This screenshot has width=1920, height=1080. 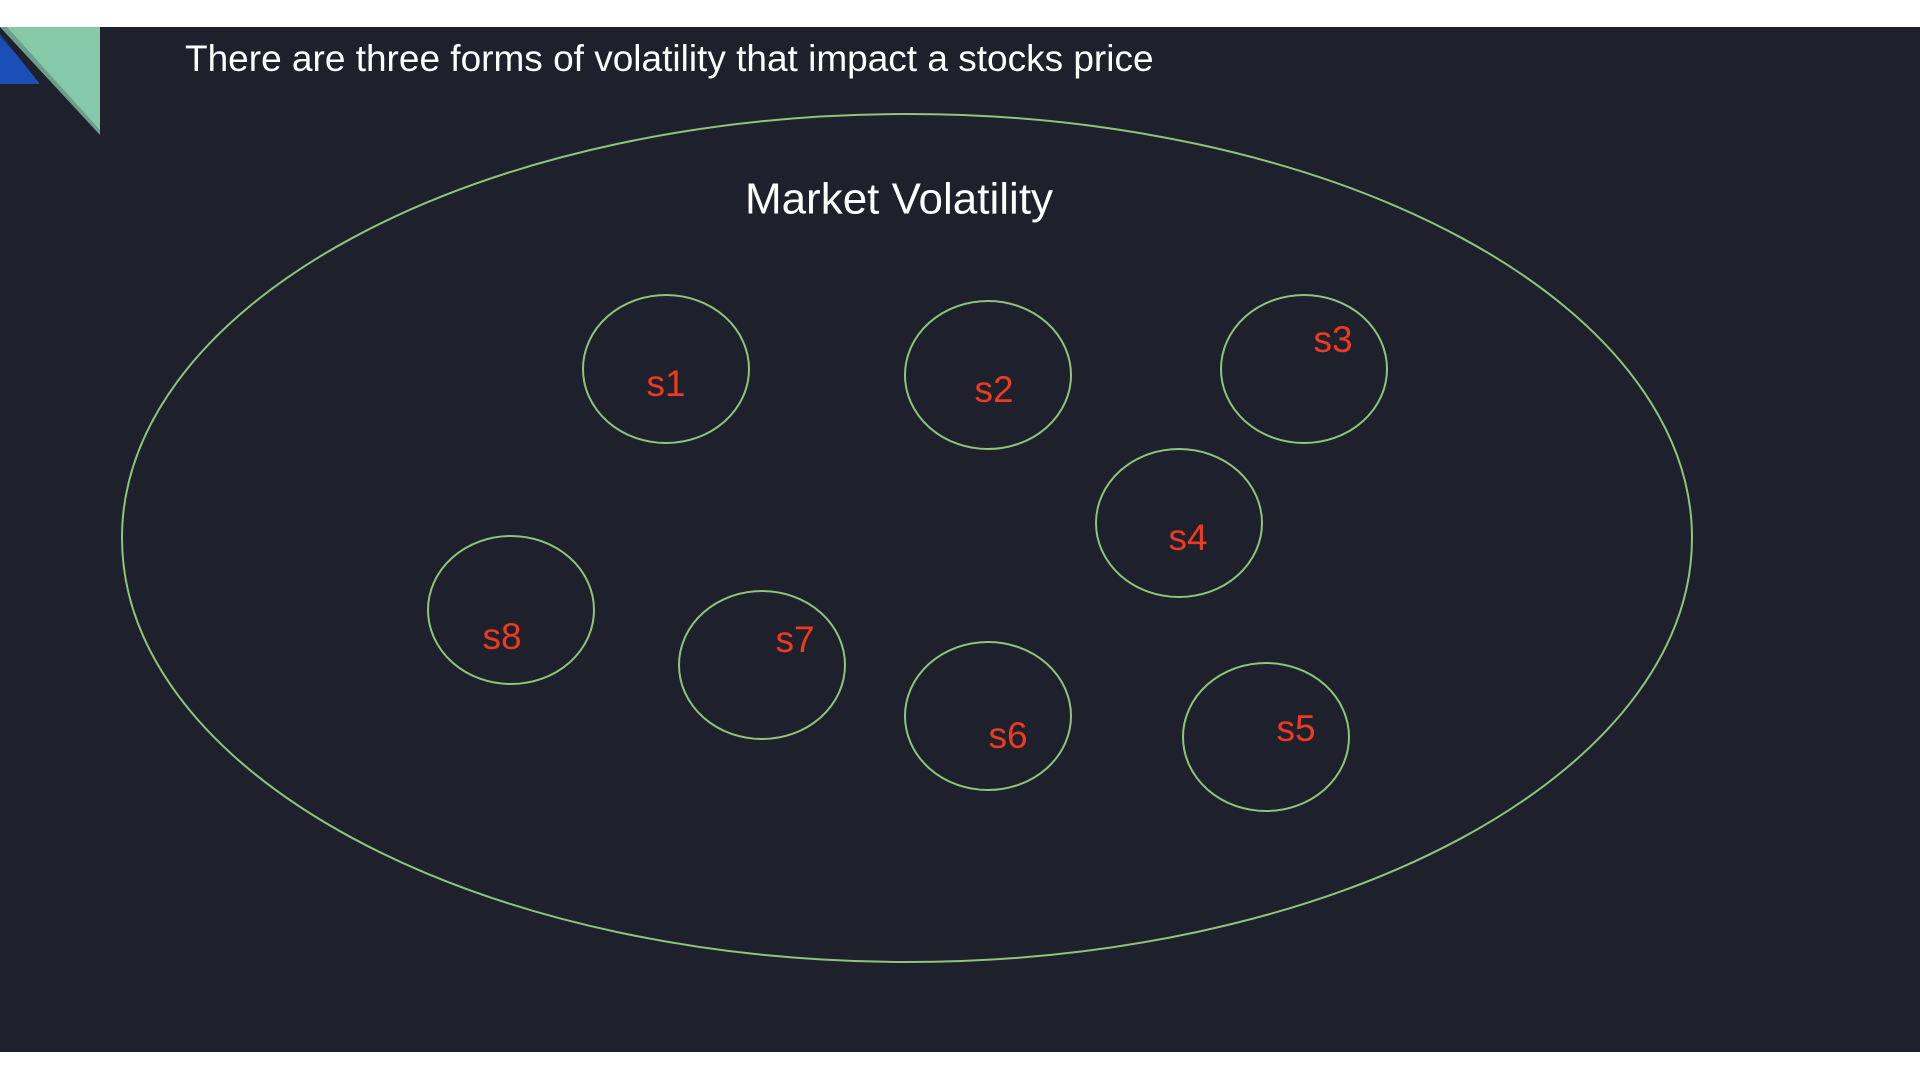 I want to click on corner-accent-blue, so click(x=20, y=59).